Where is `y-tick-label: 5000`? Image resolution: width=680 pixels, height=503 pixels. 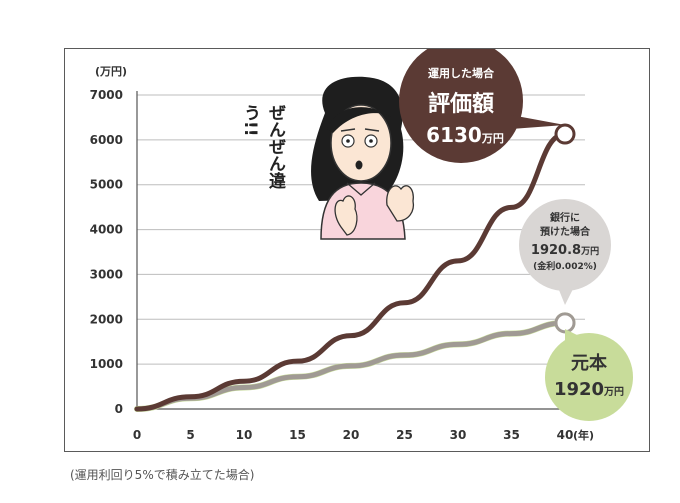
y-tick-label: 5000 is located at coordinates (106, 185).